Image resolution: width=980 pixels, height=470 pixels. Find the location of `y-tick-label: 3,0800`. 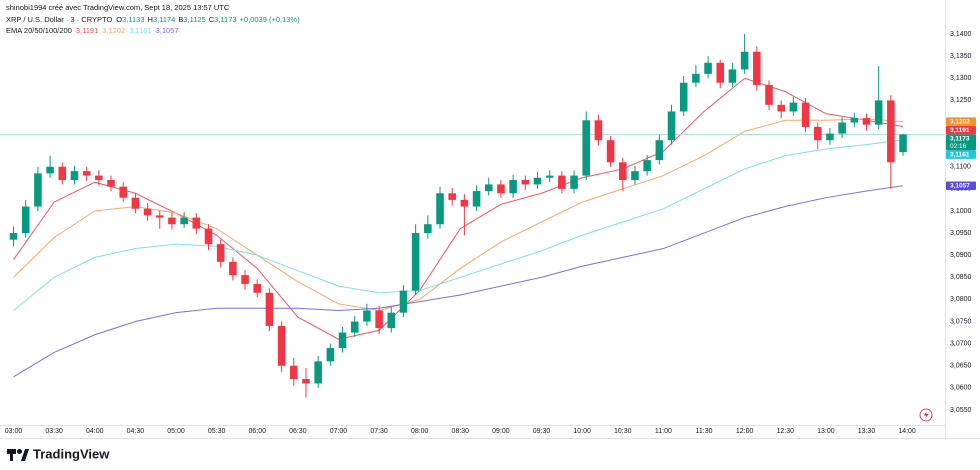

y-tick-label: 3,0800 is located at coordinates (961, 299).